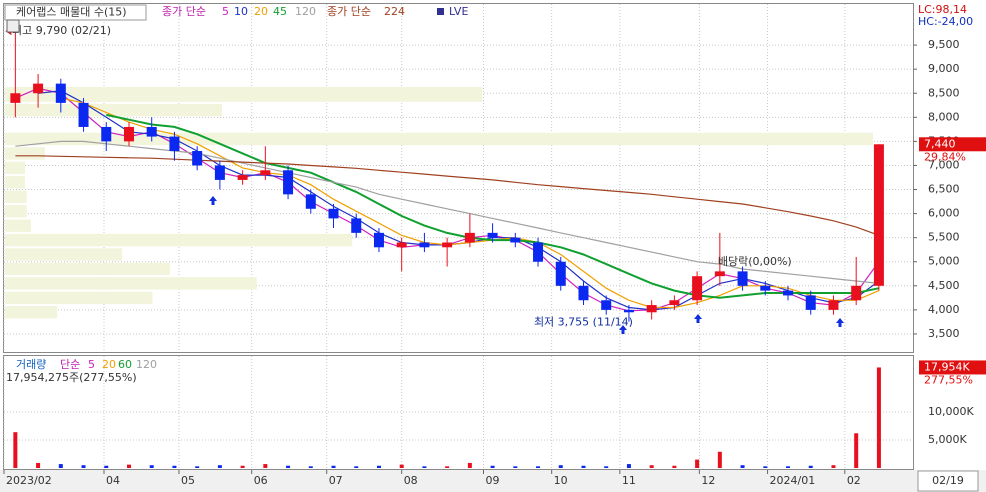 This screenshot has width=986, height=492. I want to click on x-axis-bar, so click(493, 481).